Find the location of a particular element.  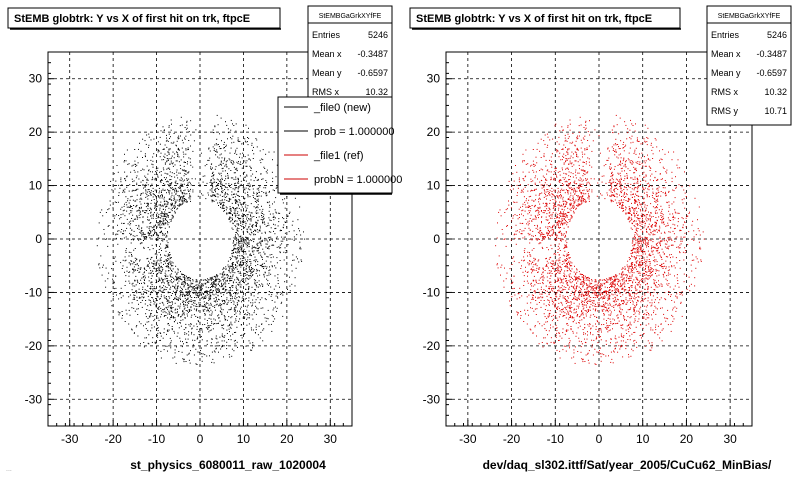

y-tick-label: 10 is located at coordinates (36, 186).